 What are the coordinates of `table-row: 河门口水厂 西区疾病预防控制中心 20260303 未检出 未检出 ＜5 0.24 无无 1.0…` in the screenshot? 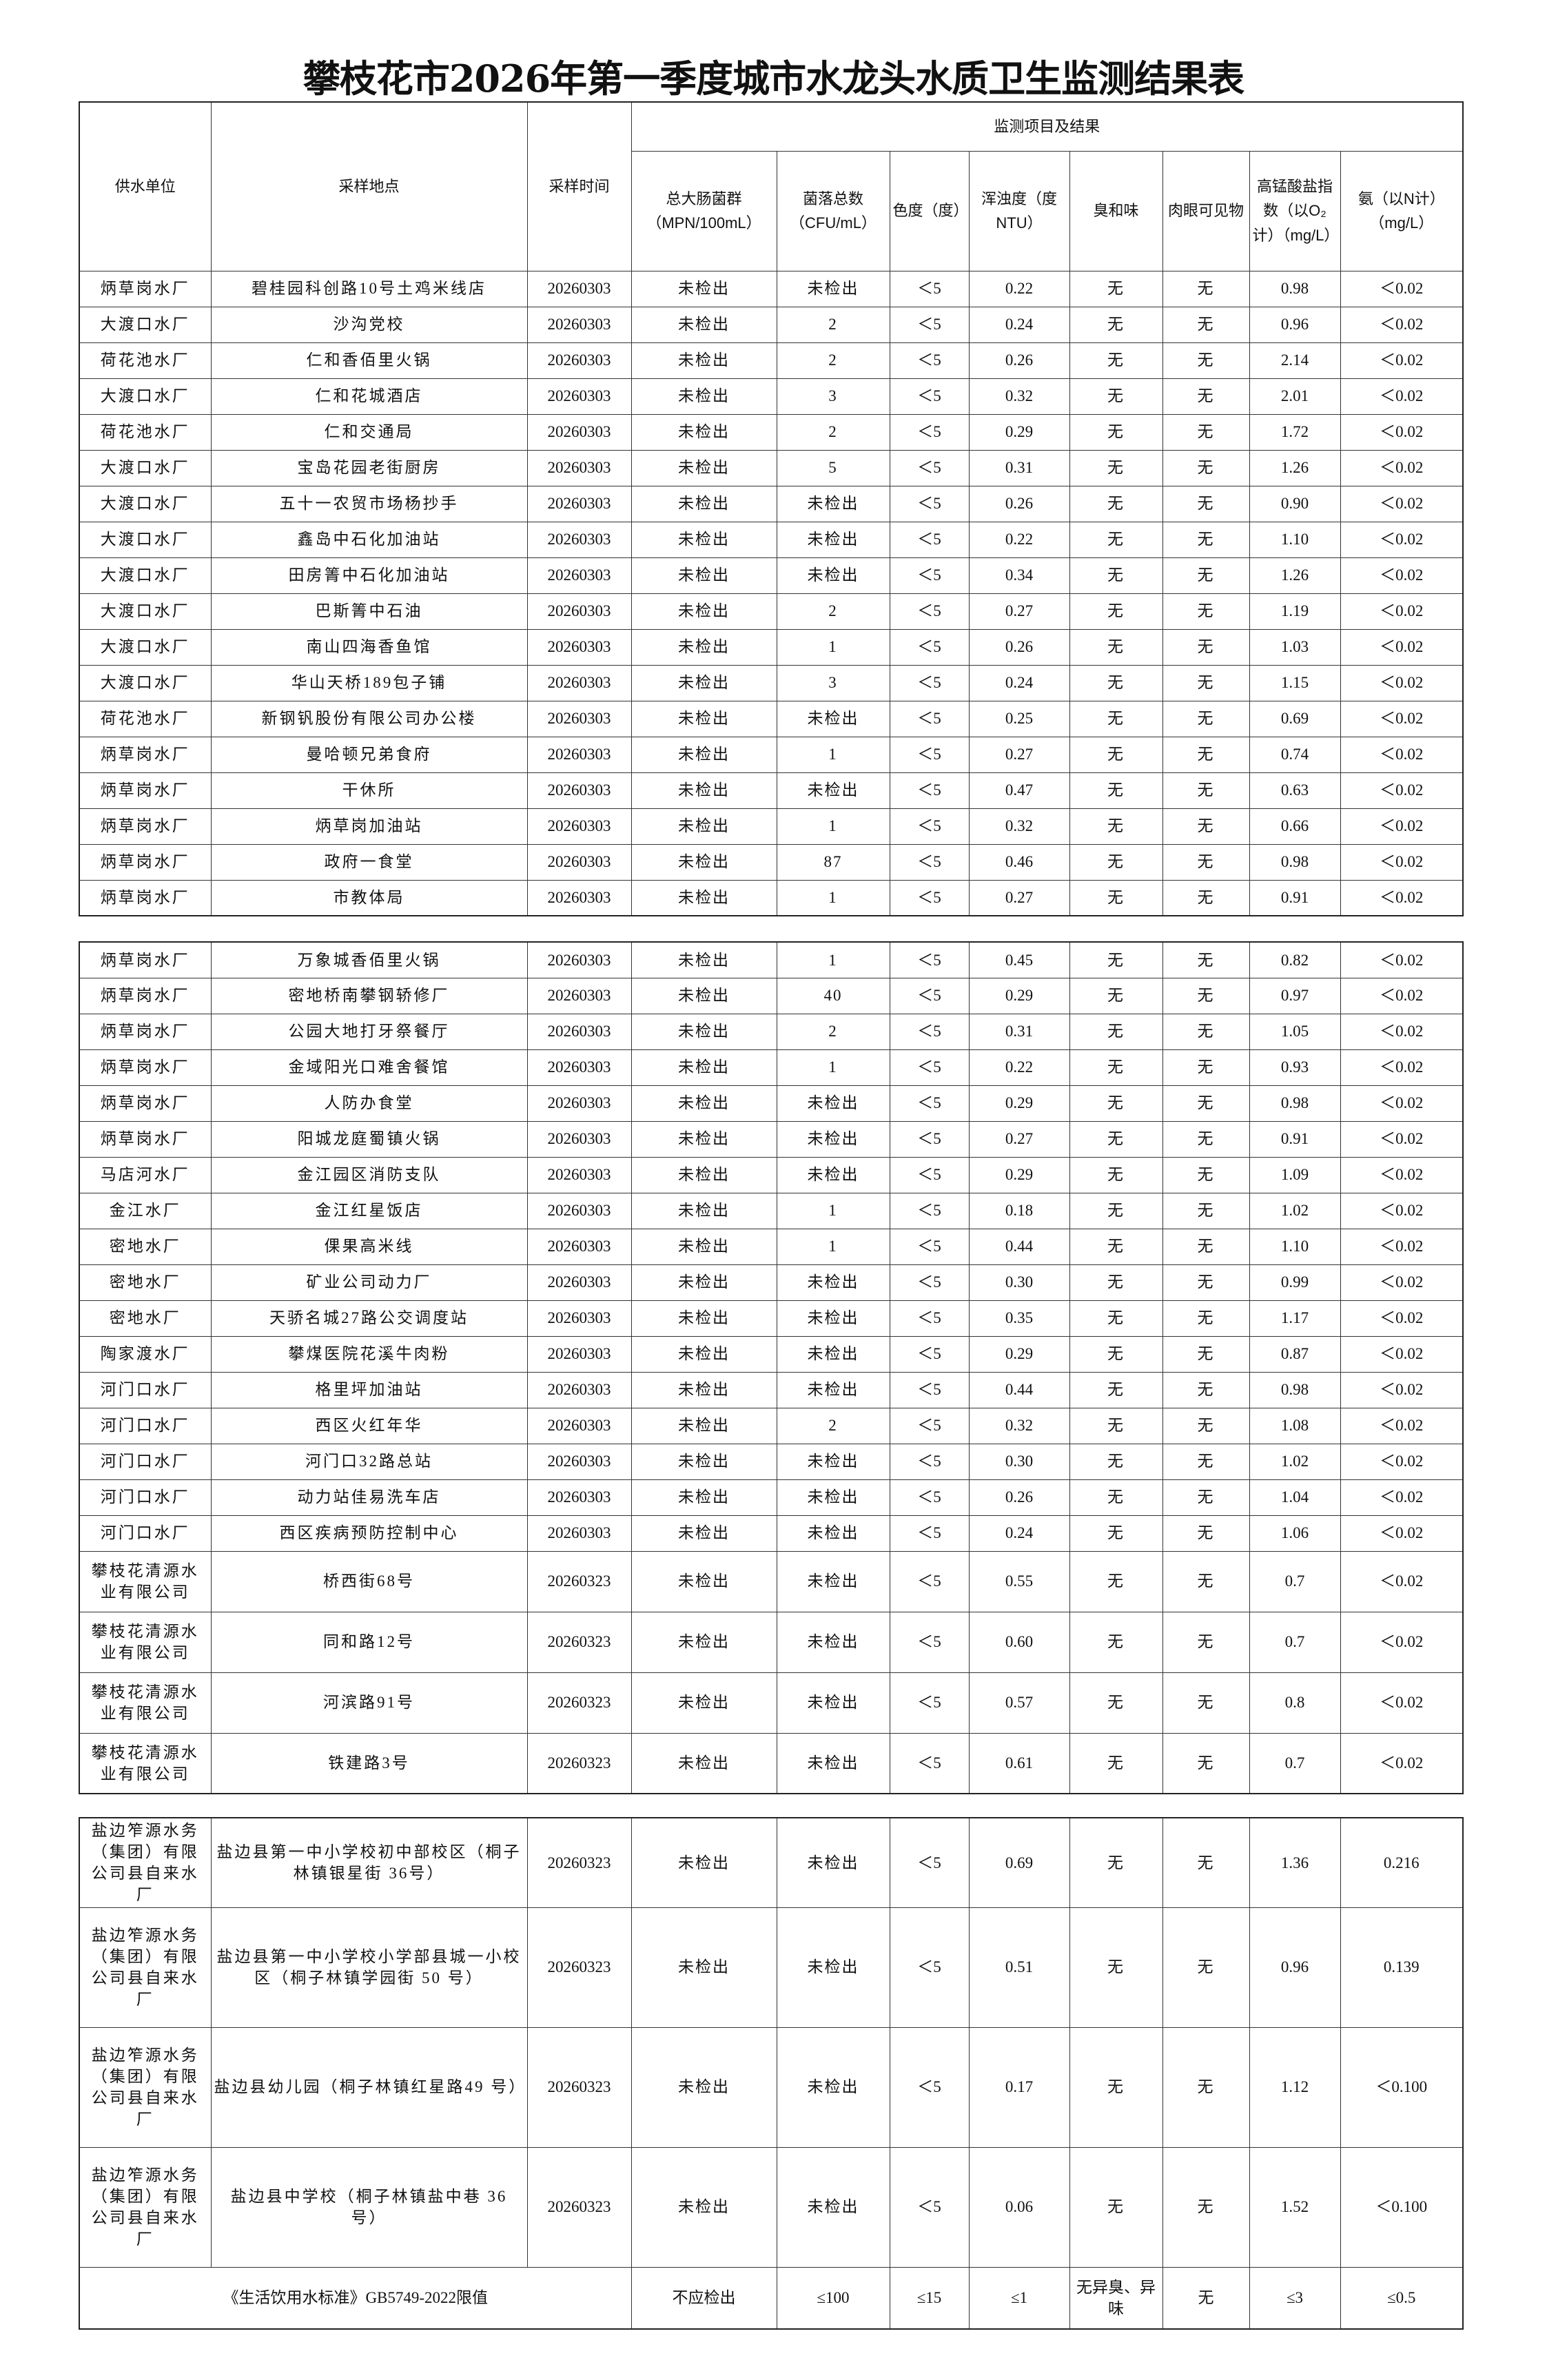 It's located at (771, 1533).